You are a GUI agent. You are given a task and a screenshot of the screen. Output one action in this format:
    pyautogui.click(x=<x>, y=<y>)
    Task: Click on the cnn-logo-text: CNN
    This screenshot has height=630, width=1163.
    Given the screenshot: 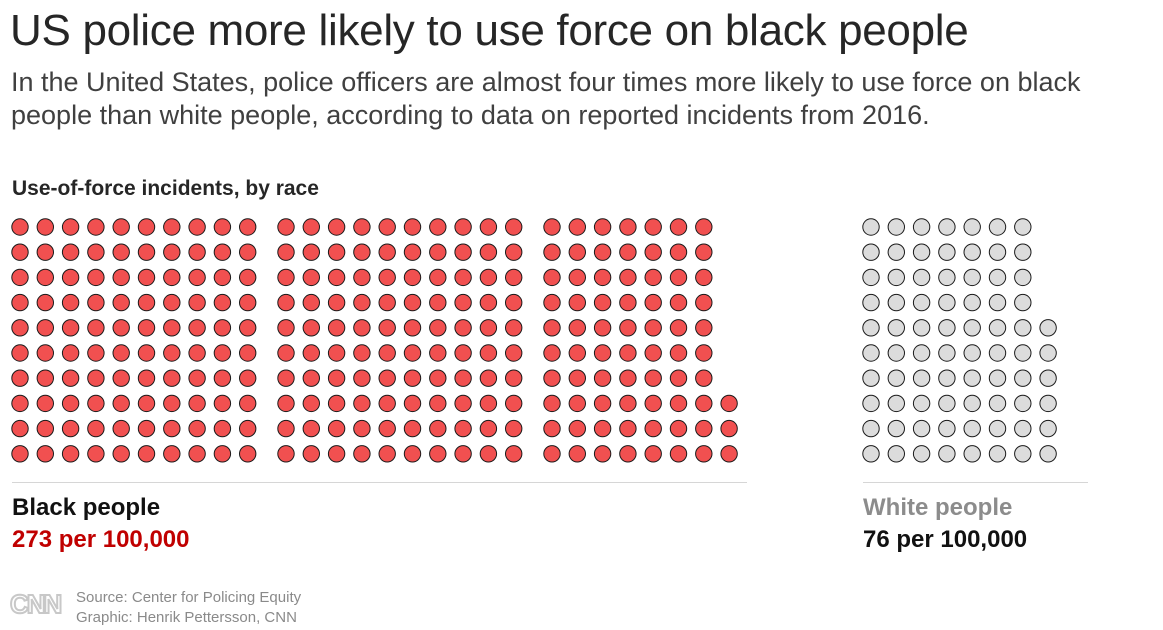 What is the action you would take?
    pyautogui.click(x=36, y=604)
    